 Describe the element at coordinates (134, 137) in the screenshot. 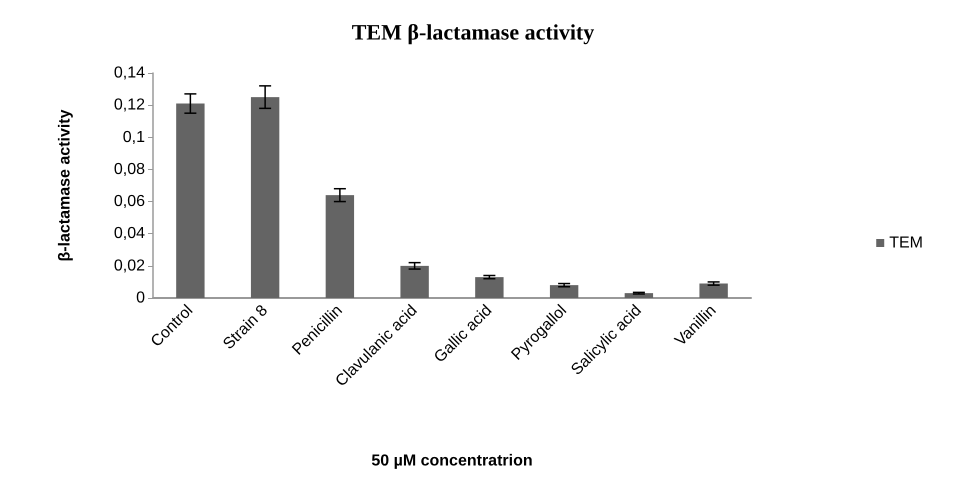

I see `y-tick-label: 0,1` at that location.